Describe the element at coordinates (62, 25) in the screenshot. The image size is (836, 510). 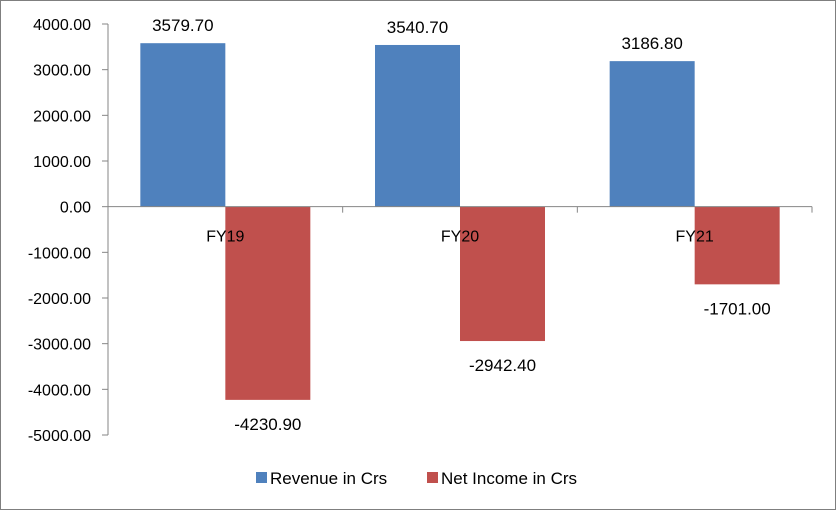
I see `y-tick-label: 4000.00` at that location.